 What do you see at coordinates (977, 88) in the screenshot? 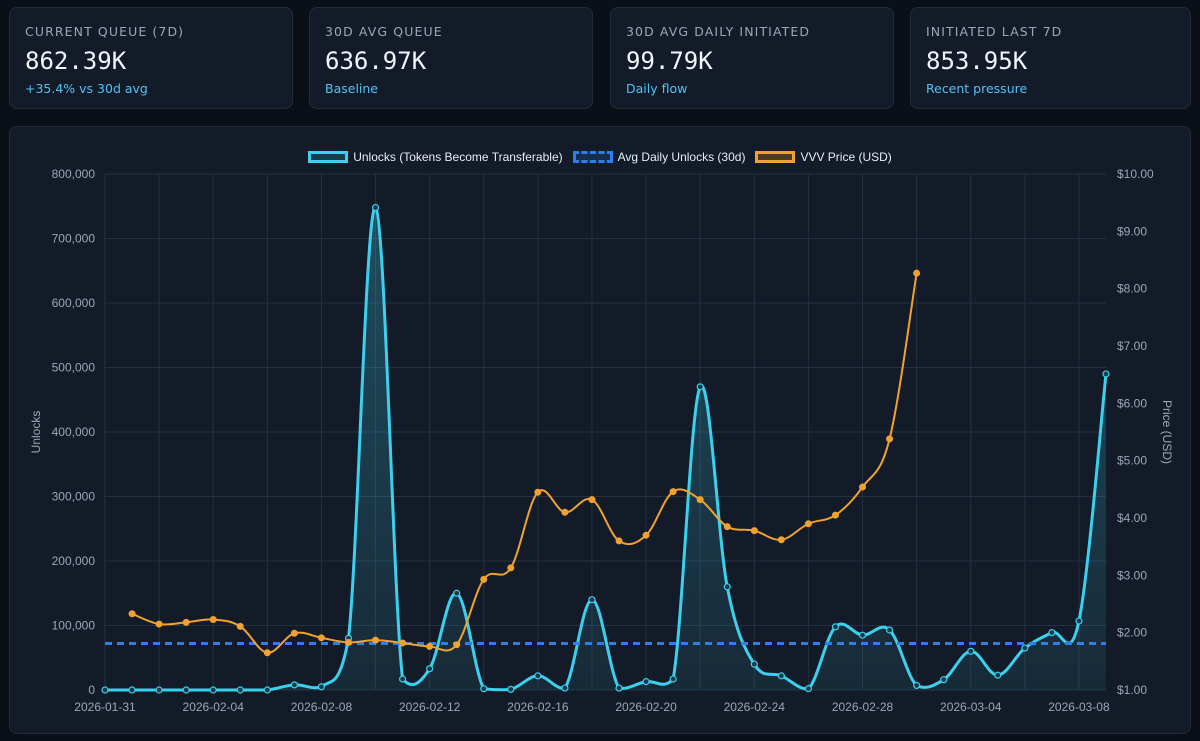
I see `card-subtext: Recent pressure` at bounding box center [977, 88].